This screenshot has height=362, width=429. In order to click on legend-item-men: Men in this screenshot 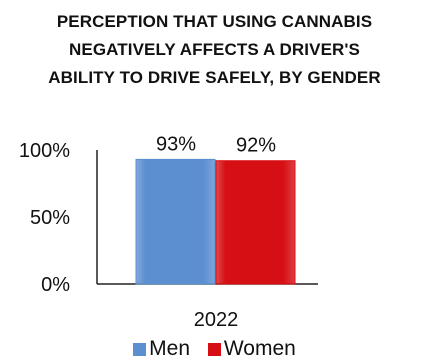, I will do `click(161, 349)`.